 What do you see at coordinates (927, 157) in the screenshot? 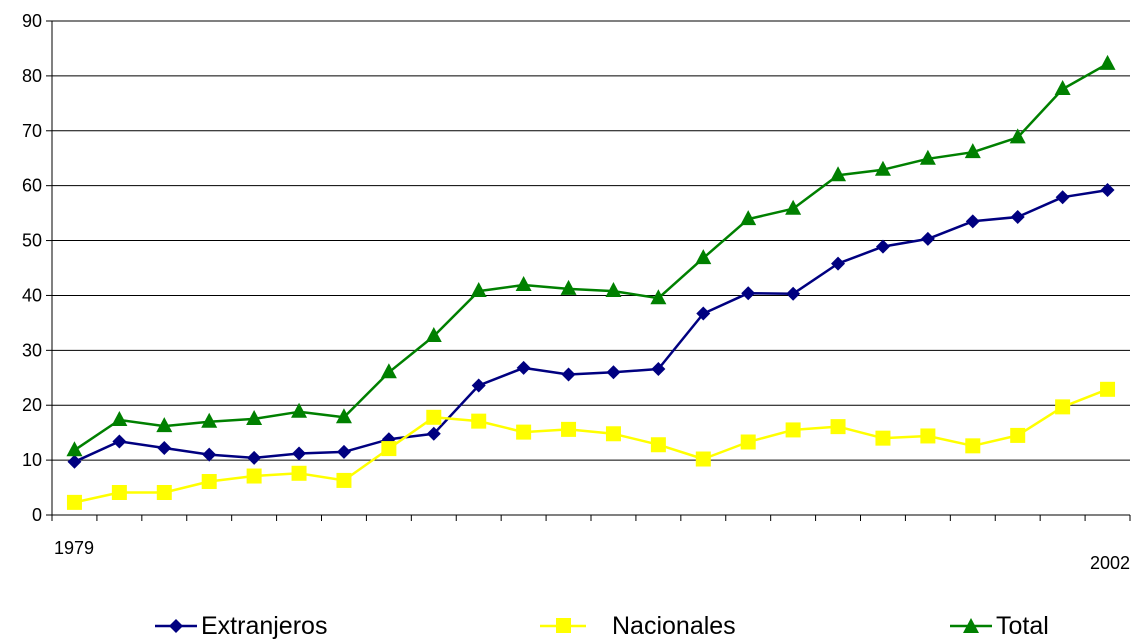
I see `data-point-total-1998` at bounding box center [927, 157].